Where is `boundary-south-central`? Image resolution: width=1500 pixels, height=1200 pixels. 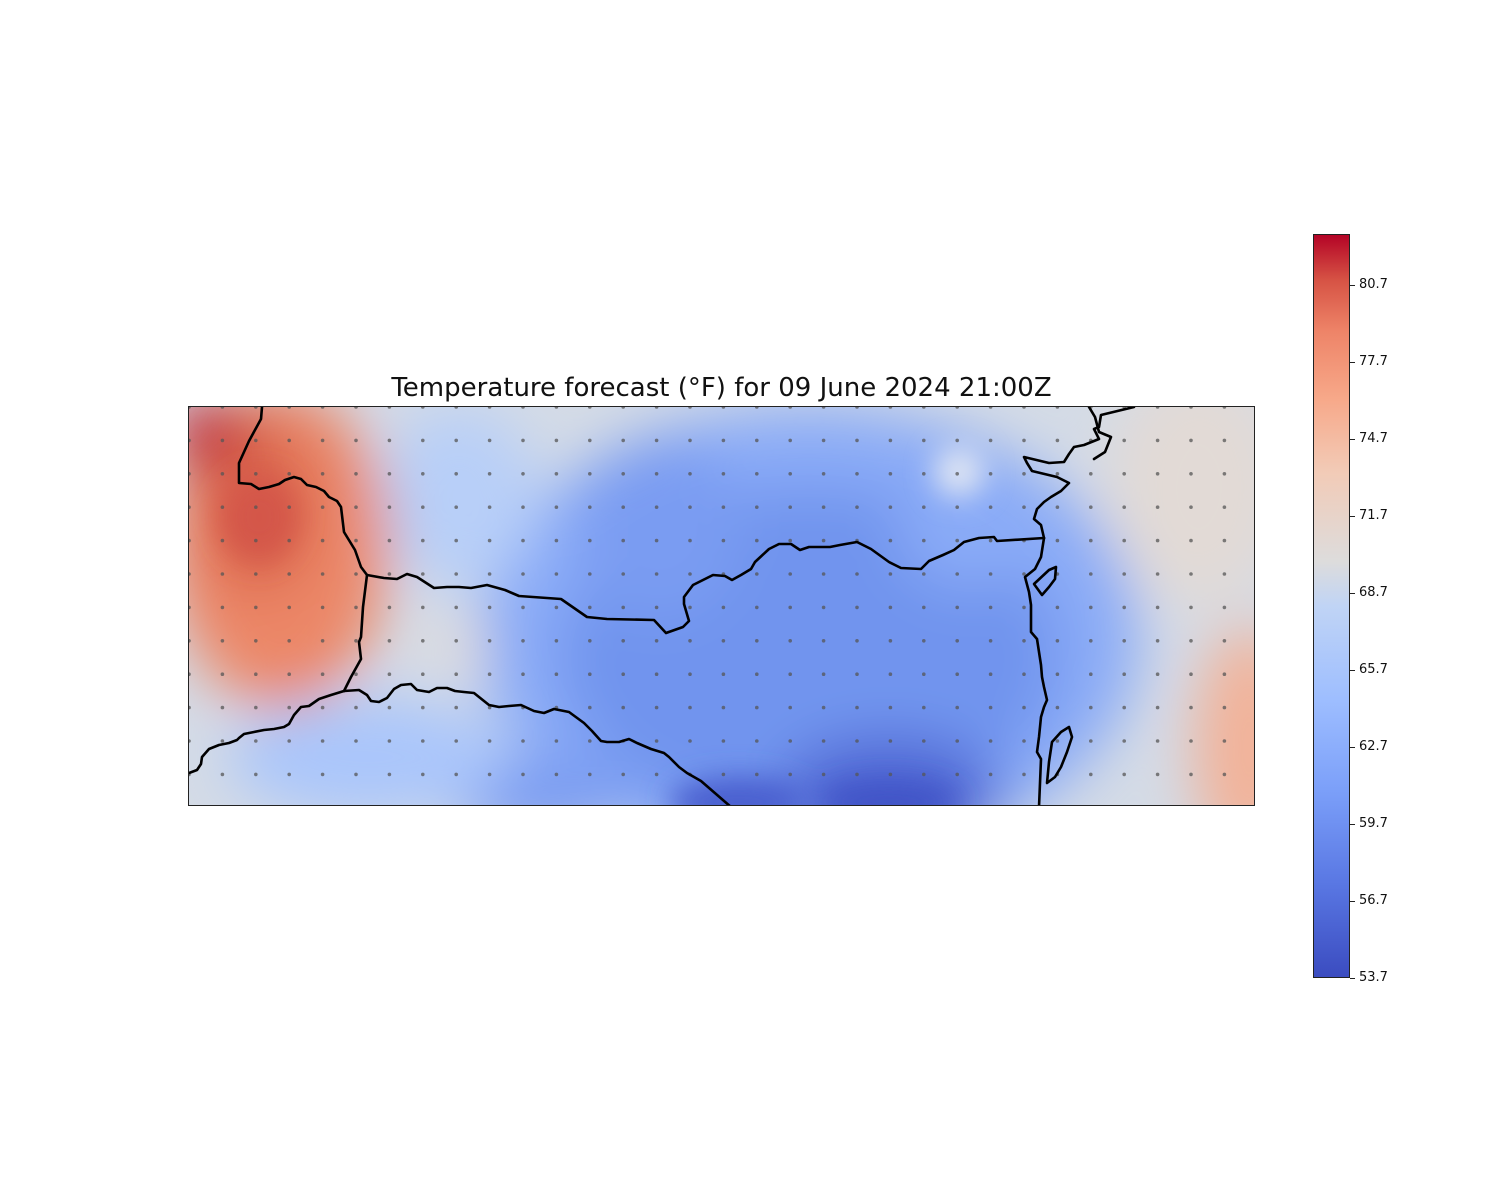
boundary-south-central is located at coordinates (536, 743).